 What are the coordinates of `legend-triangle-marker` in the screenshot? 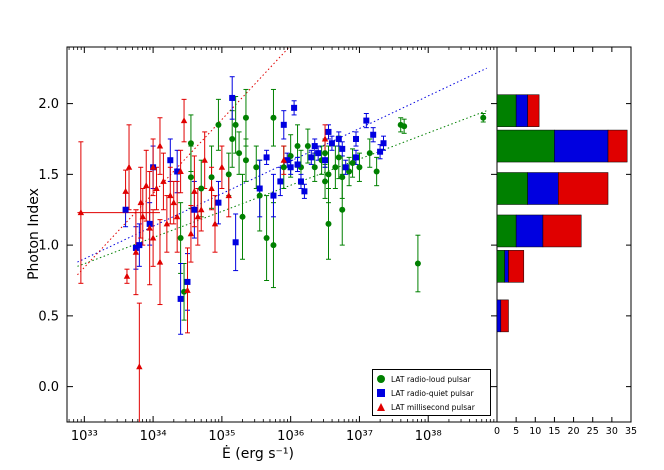 It's located at (381, 407).